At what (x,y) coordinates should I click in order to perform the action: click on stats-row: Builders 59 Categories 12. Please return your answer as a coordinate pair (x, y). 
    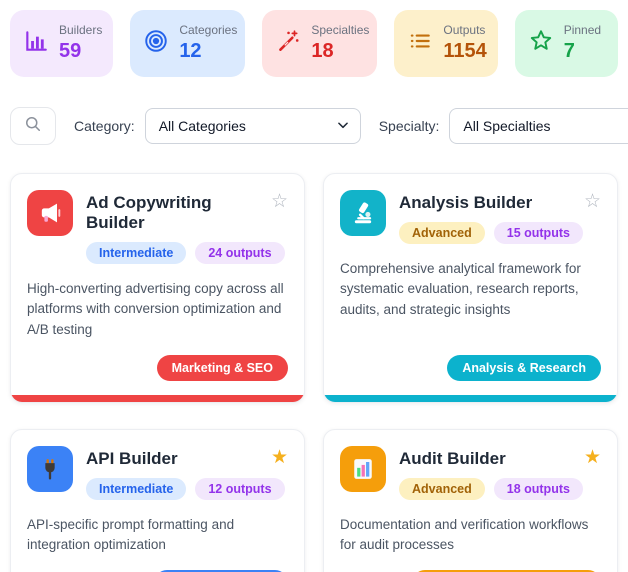
    Looking at the image, I should click on (314, 38).